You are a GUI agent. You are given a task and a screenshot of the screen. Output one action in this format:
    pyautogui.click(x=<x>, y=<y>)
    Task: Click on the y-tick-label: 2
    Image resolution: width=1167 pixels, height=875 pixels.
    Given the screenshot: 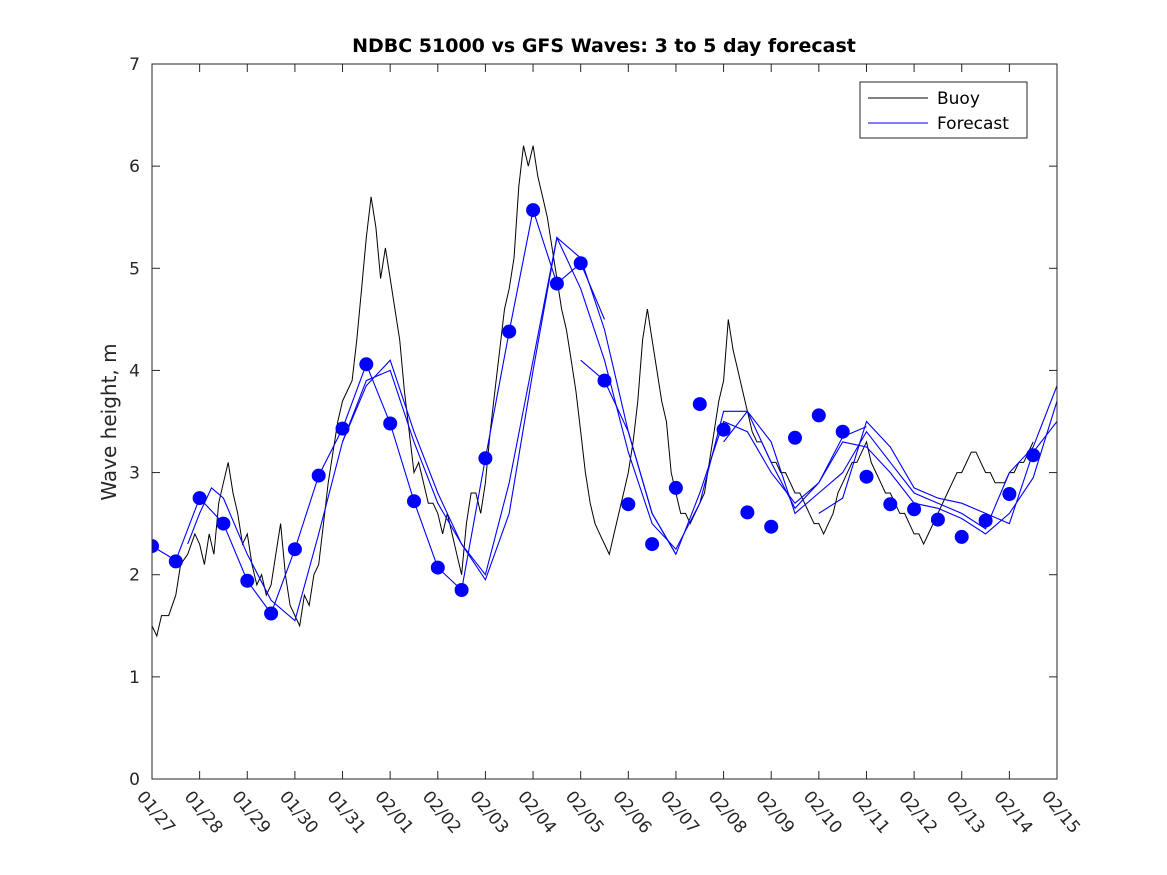 What is the action you would take?
    pyautogui.click(x=134, y=576)
    